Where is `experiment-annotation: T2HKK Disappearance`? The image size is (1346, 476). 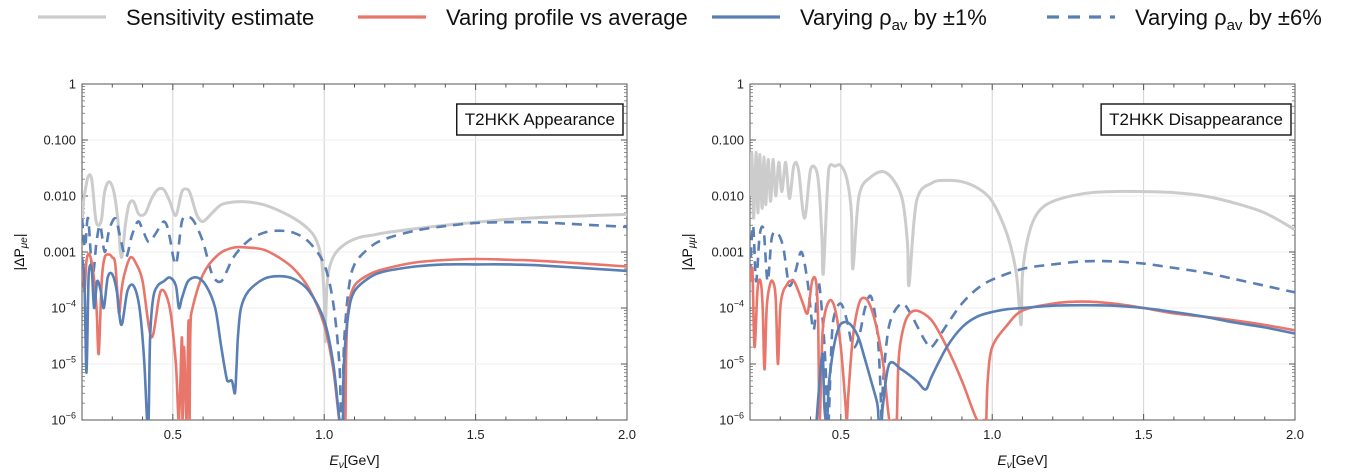
experiment-annotation: T2HKK Disappearance is located at coordinates (1196, 119).